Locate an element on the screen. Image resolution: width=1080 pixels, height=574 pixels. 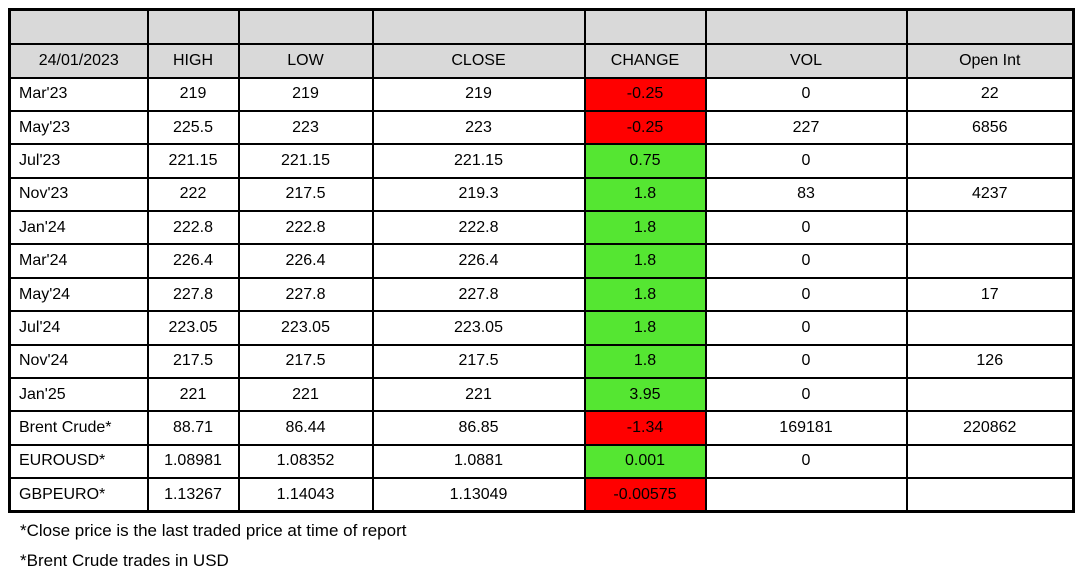
cell-open-int: 126 is located at coordinates (990, 361).